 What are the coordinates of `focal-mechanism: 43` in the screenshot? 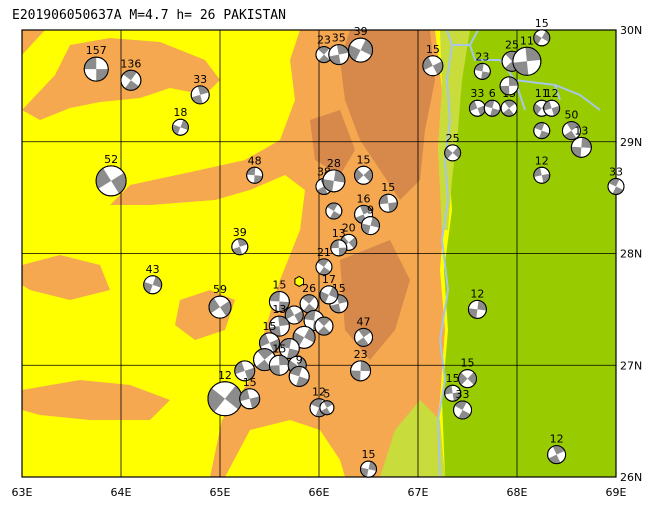 It's located at (153, 279).